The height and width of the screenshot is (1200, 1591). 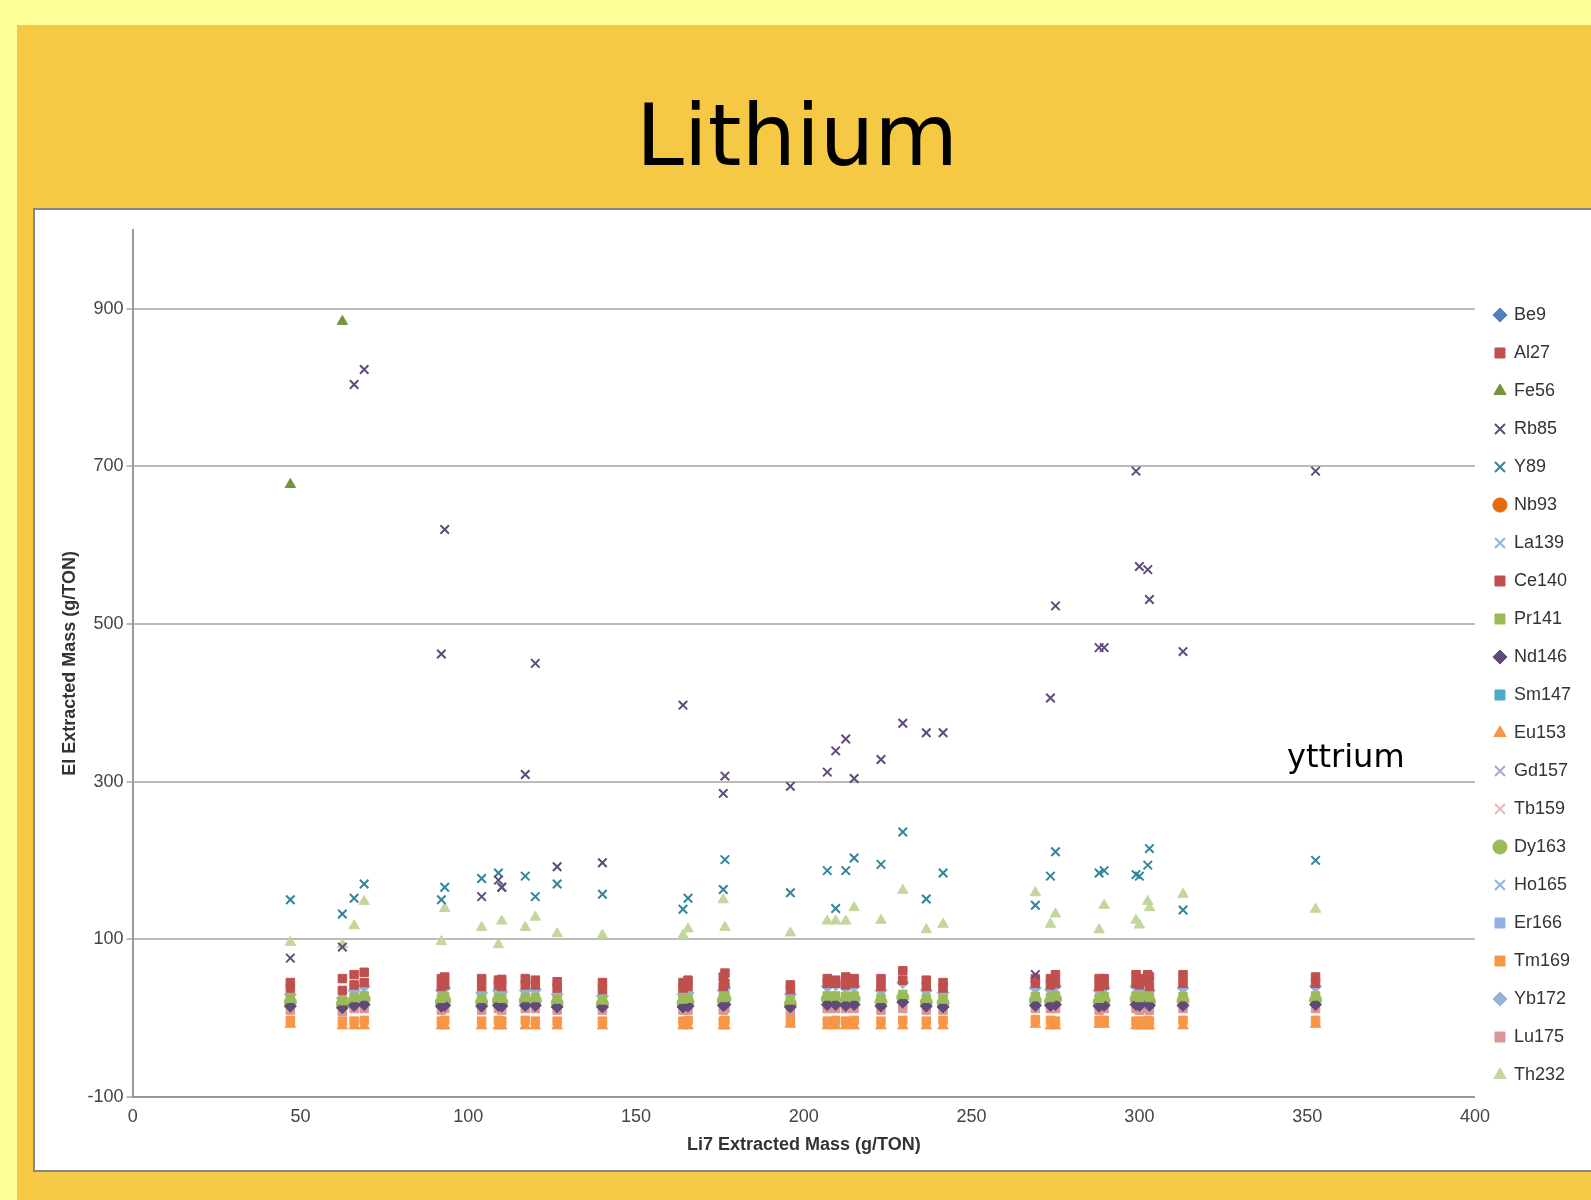 What do you see at coordinates (971, 1115) in the screenshot?
I see `x-tick-label: 250` at bounding box center [971, 1115].